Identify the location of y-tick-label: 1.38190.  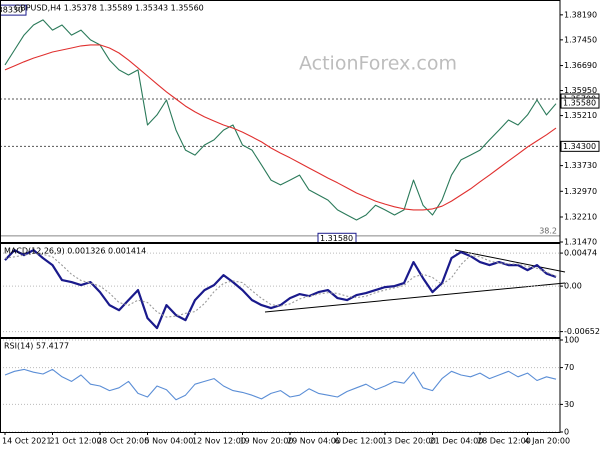
(580, 14).